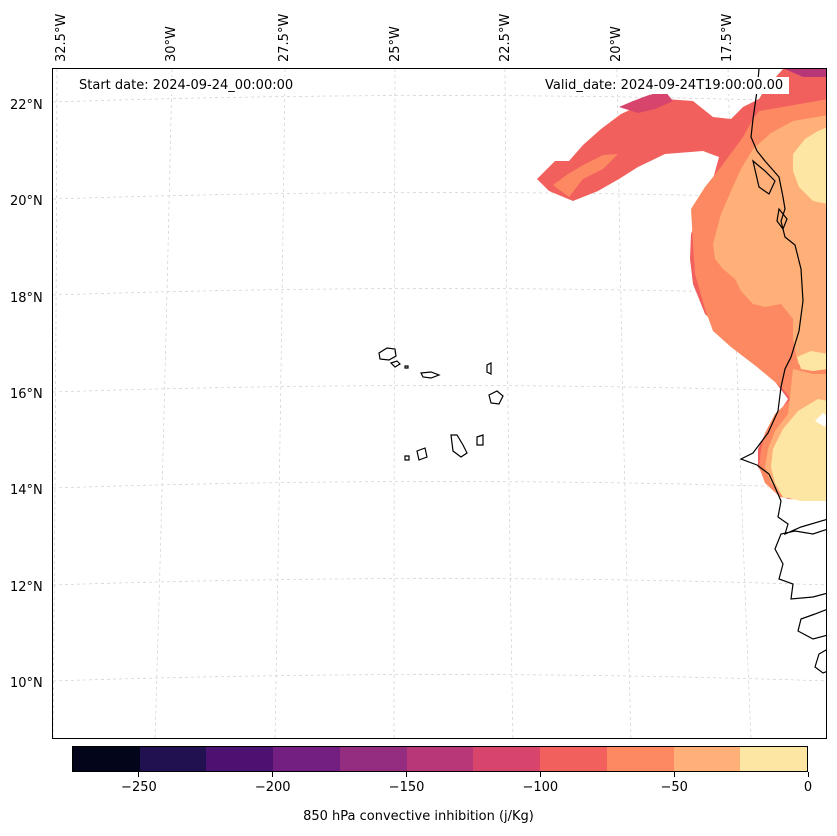 The height and width of the screenshot is (836, 837). Describe the element at coordinates (624, 403) in the screenshot. I see `gridline-lon-20w` at that location.